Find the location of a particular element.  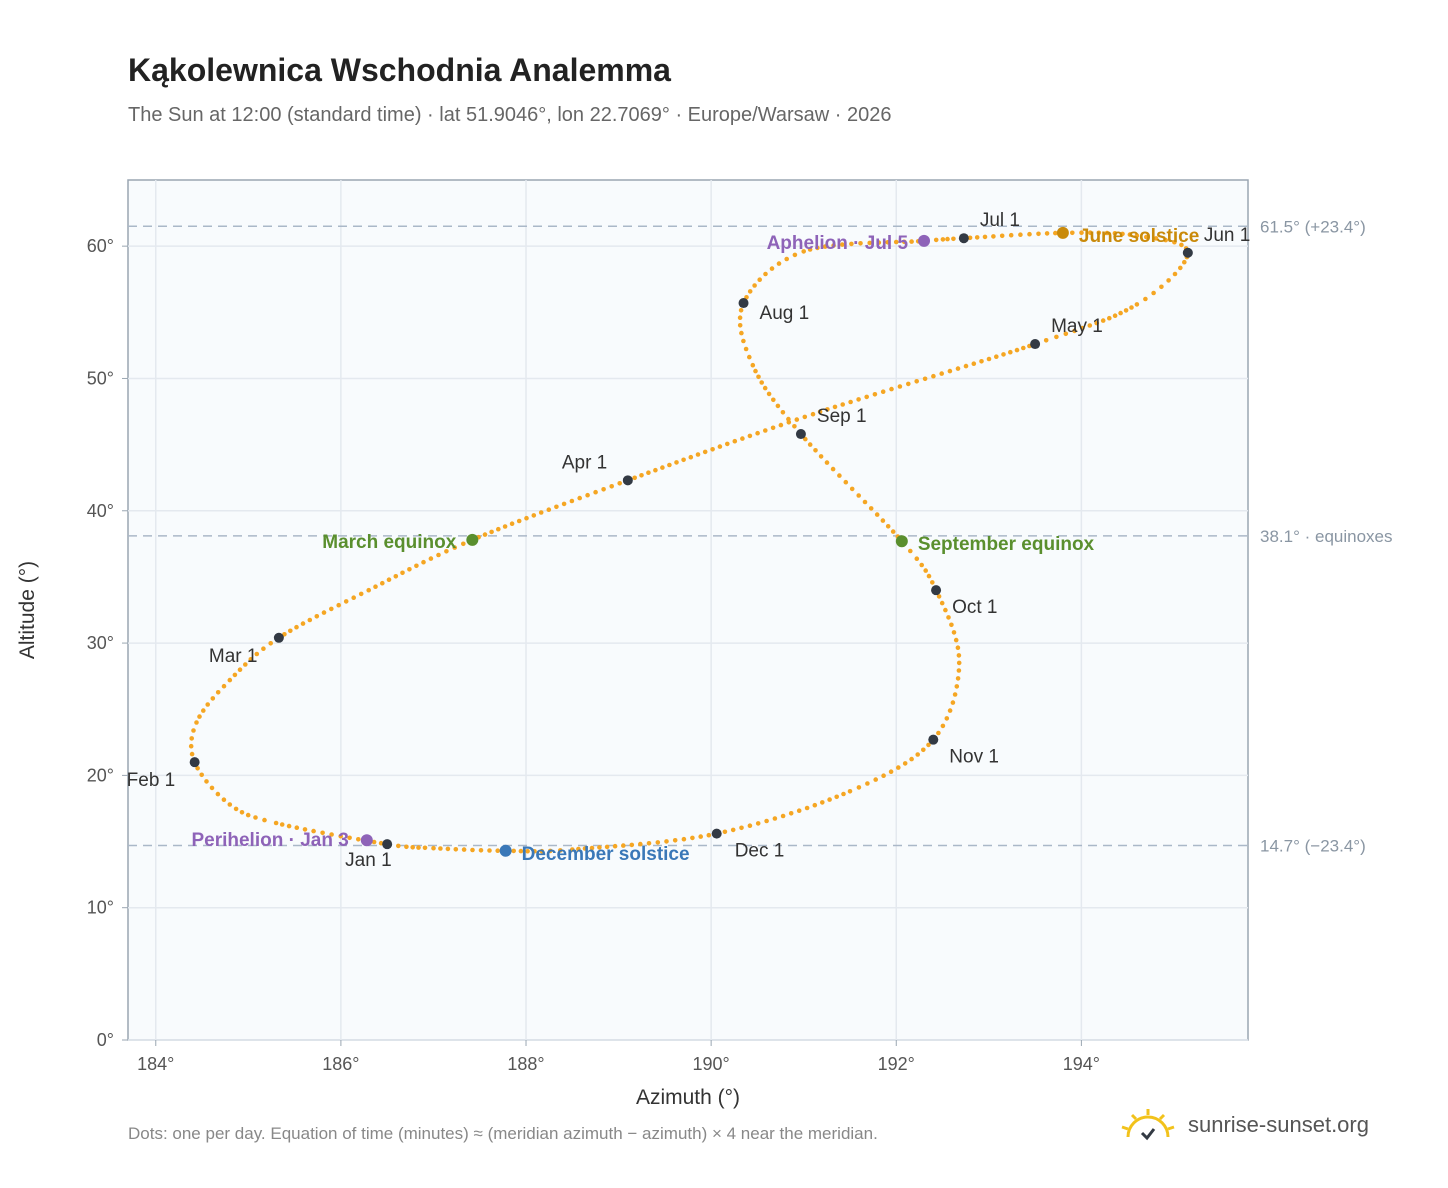

month-marker-label: Dec 1 is located at coordinates (760, 851).